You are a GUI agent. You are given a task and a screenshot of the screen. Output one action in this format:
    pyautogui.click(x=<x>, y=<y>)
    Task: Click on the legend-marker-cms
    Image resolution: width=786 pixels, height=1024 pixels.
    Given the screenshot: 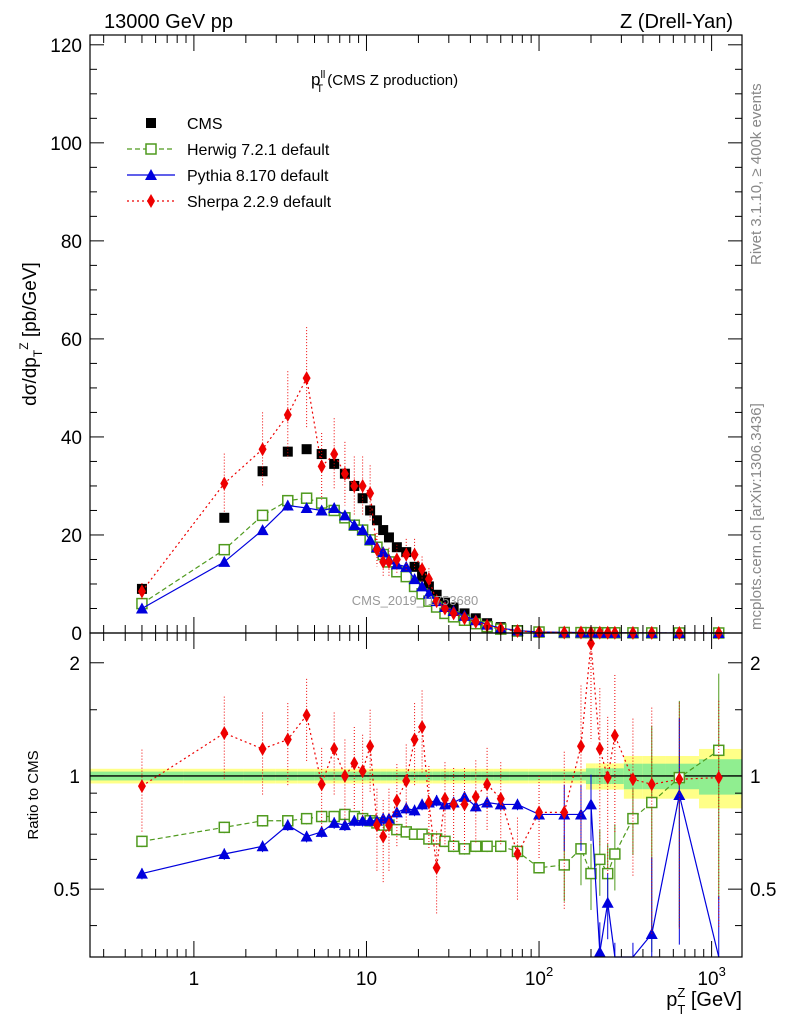 What is the action you would take?
    pyautogui.click(x=151, y=123)
    